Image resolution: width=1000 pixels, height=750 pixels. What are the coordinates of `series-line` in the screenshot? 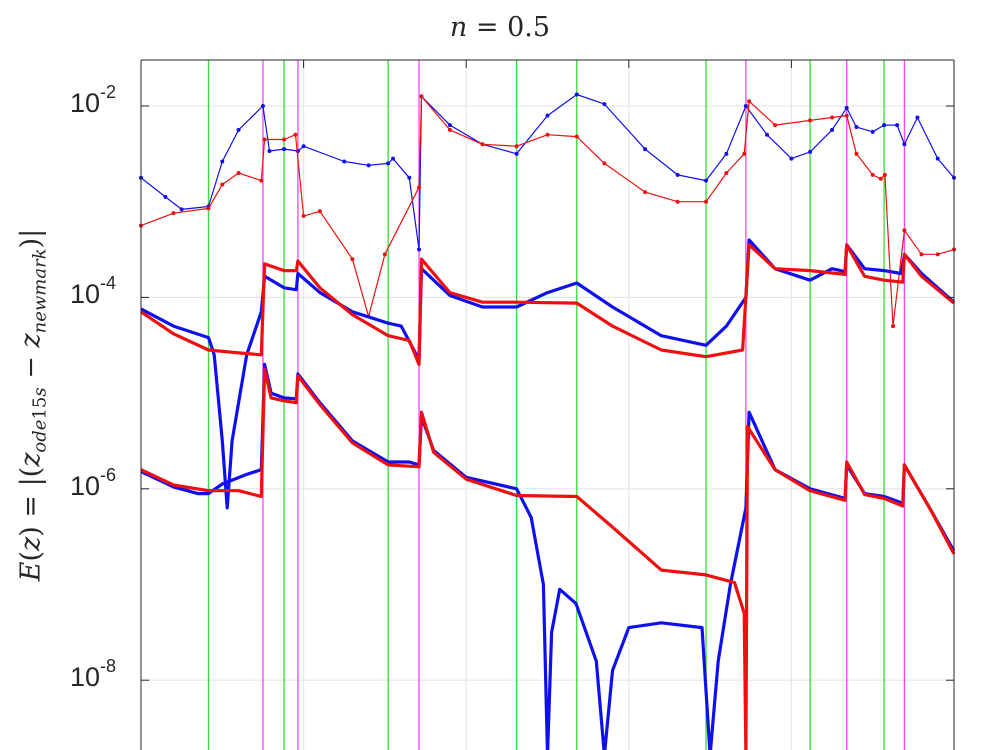 It's located at (548, 304).